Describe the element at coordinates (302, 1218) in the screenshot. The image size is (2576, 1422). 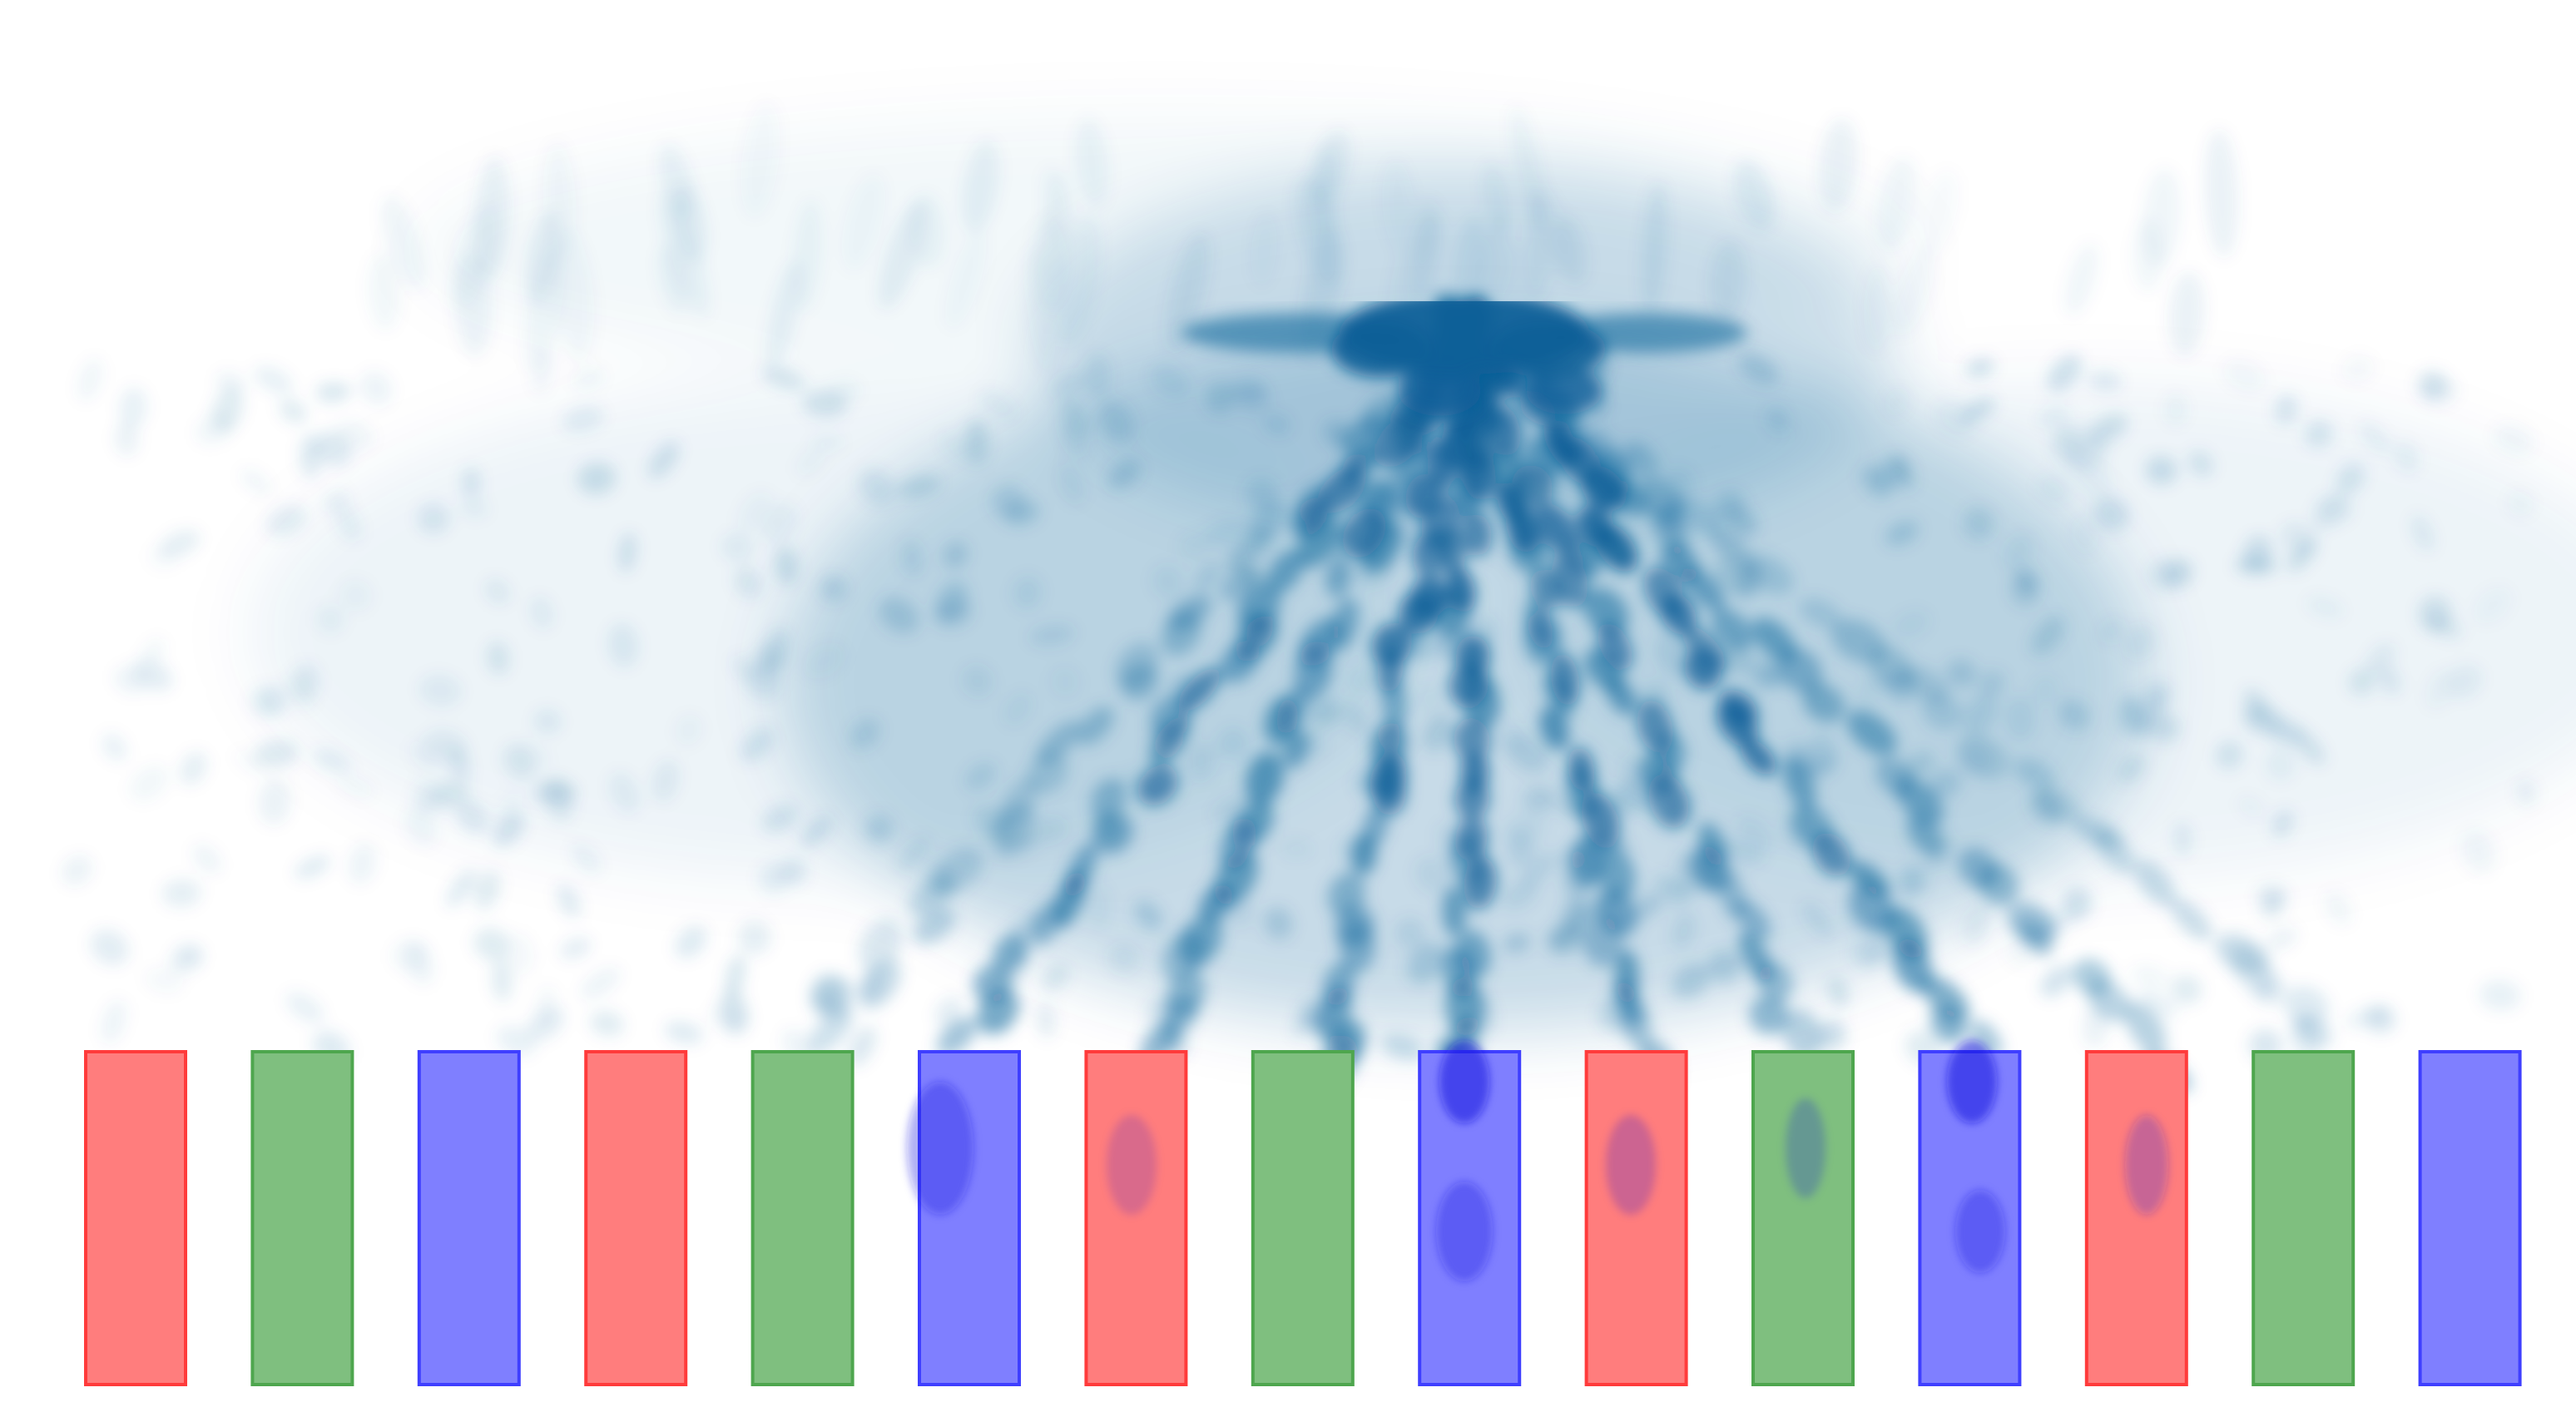
I see `element-bar-green` at that location.